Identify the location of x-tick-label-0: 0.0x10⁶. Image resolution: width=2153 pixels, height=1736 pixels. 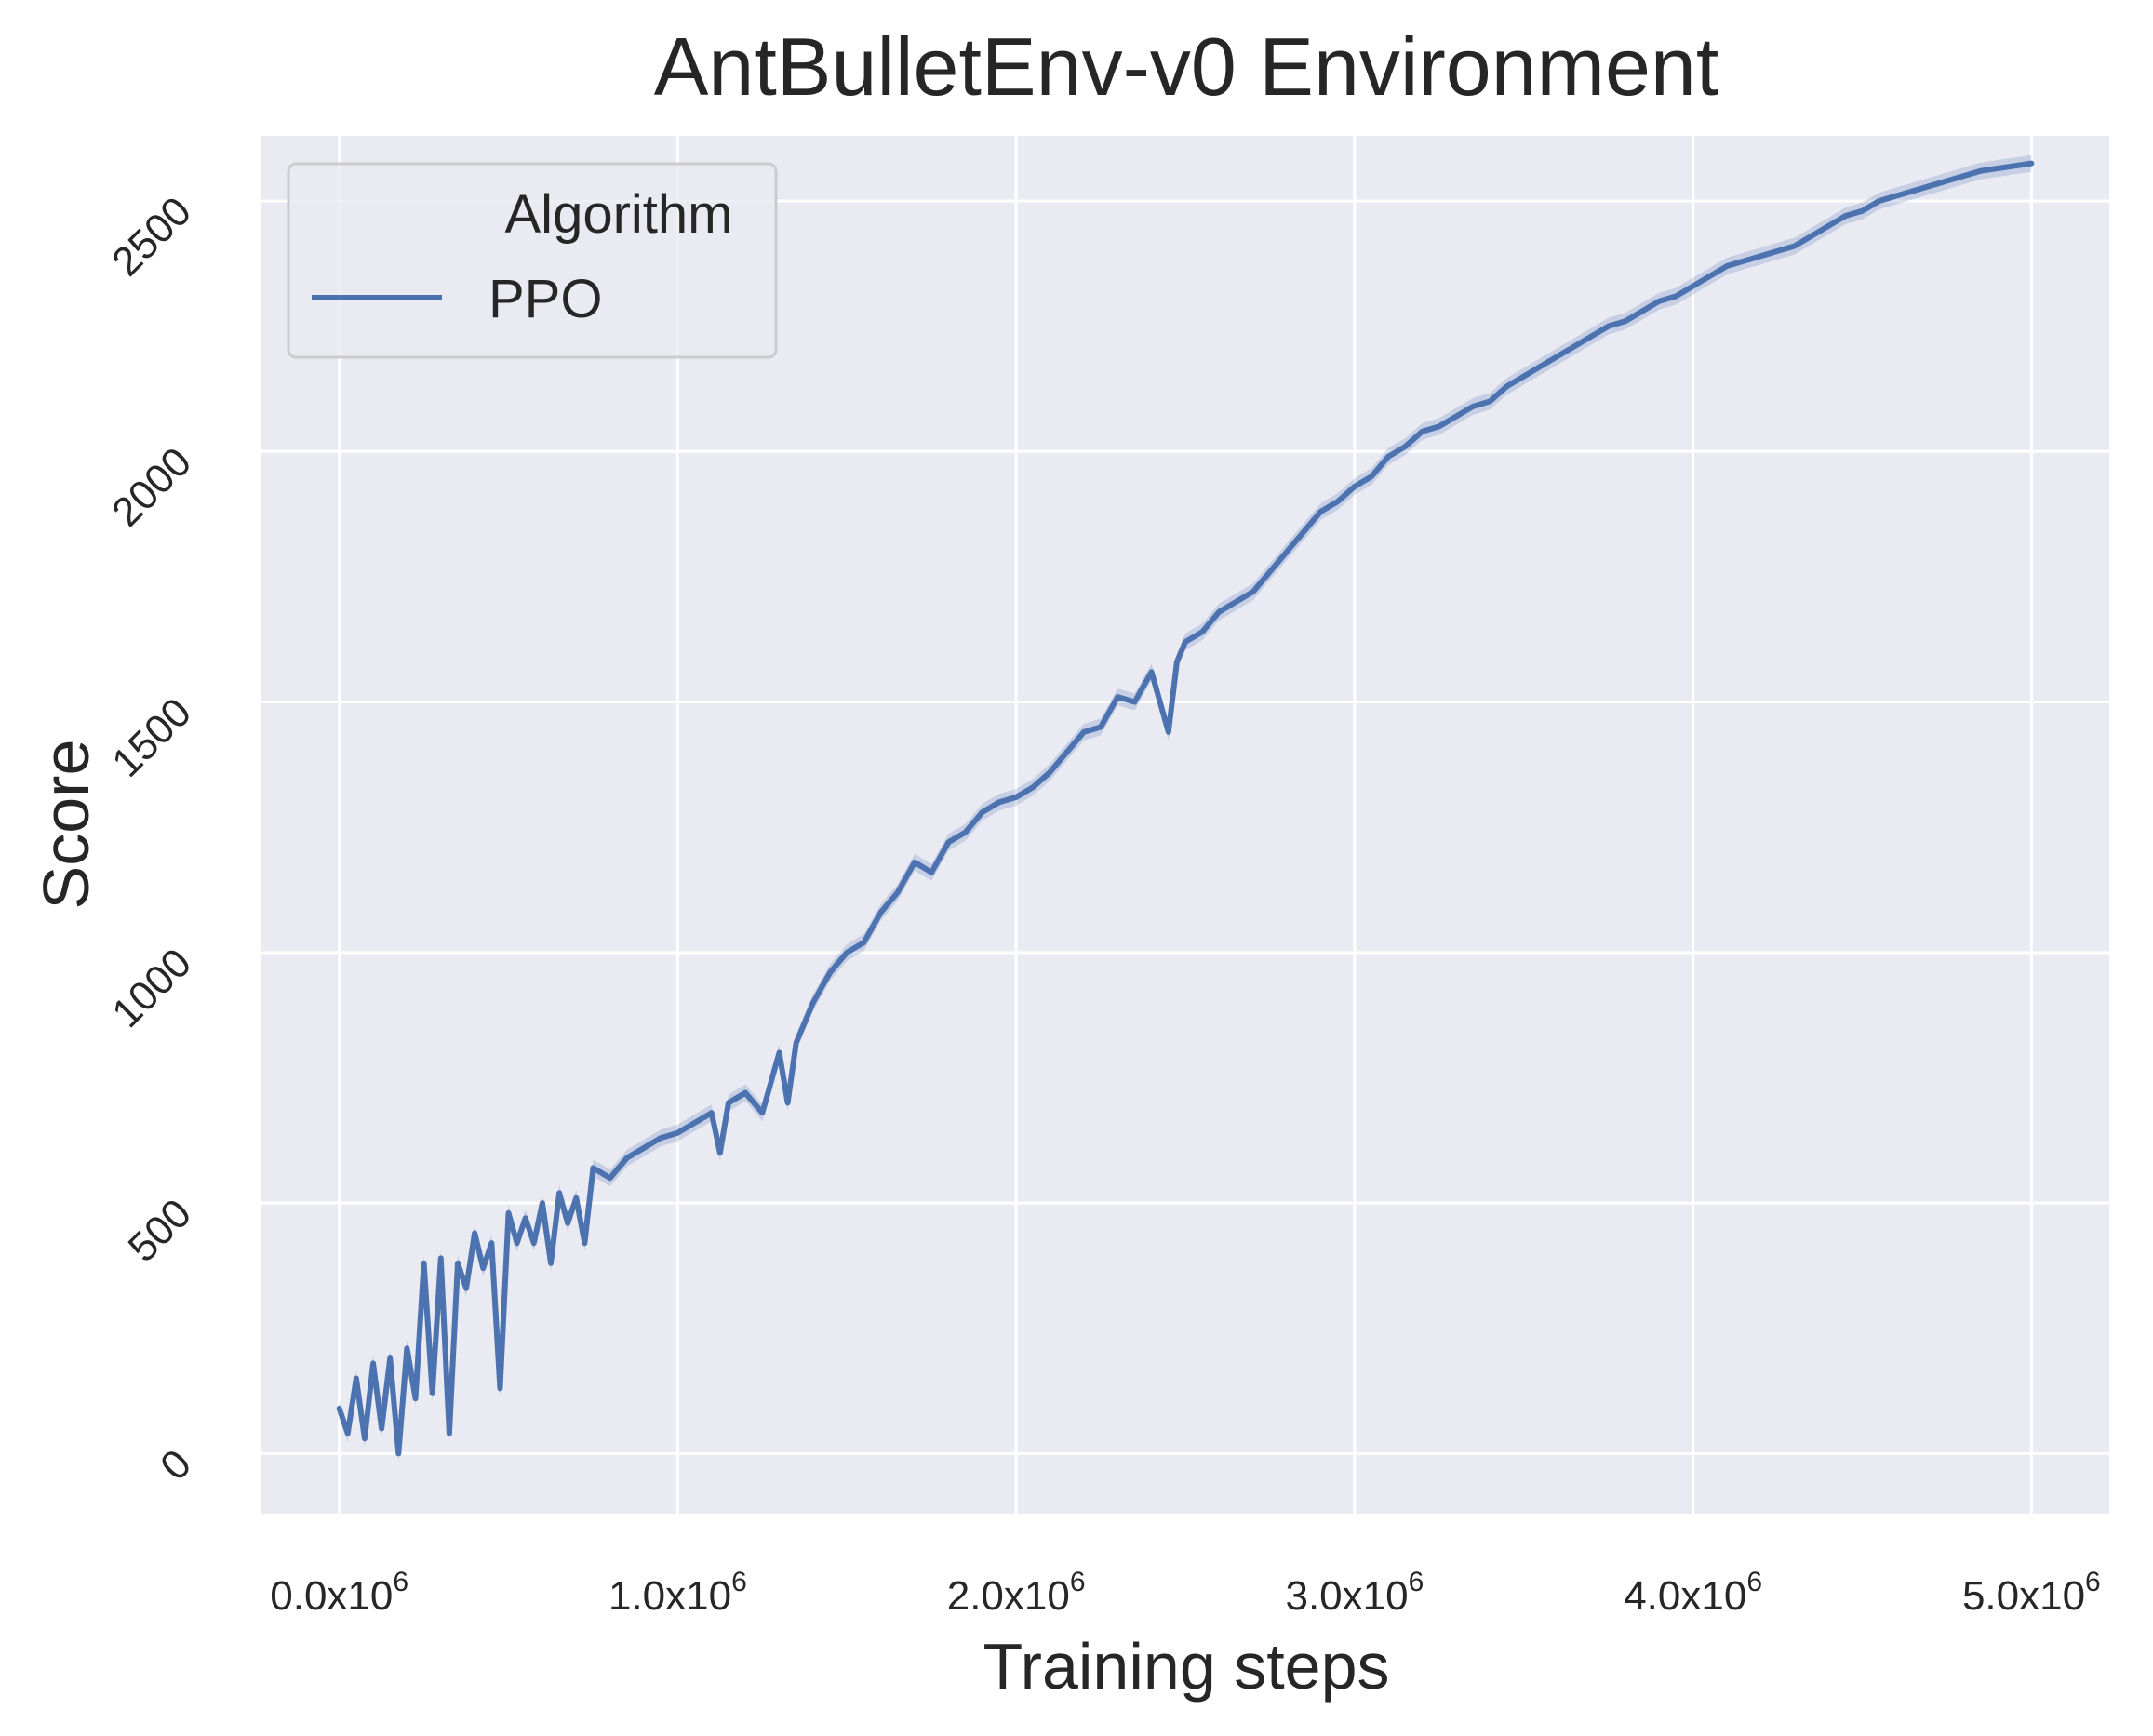
(339, 1593).